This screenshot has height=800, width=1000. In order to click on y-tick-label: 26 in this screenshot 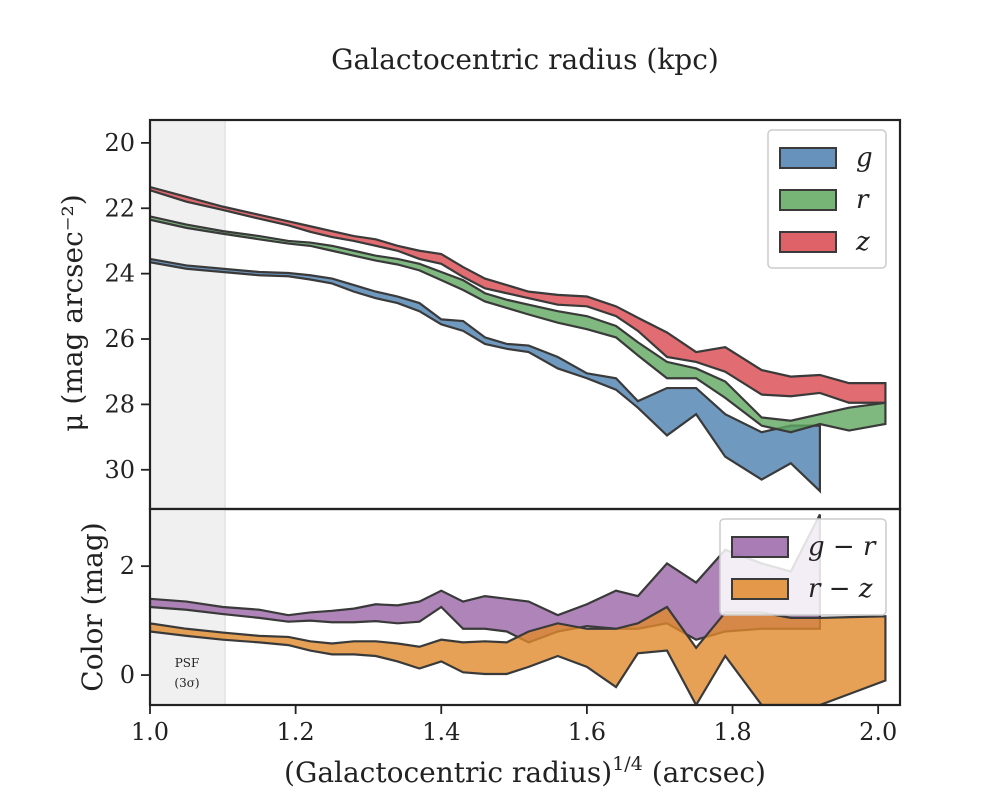, I will do `click(119, 339)`.